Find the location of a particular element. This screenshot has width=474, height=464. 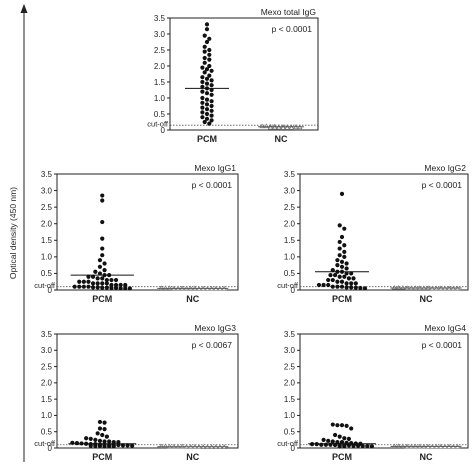

y-tick-label: 0 is located at coordinates (293, 448).